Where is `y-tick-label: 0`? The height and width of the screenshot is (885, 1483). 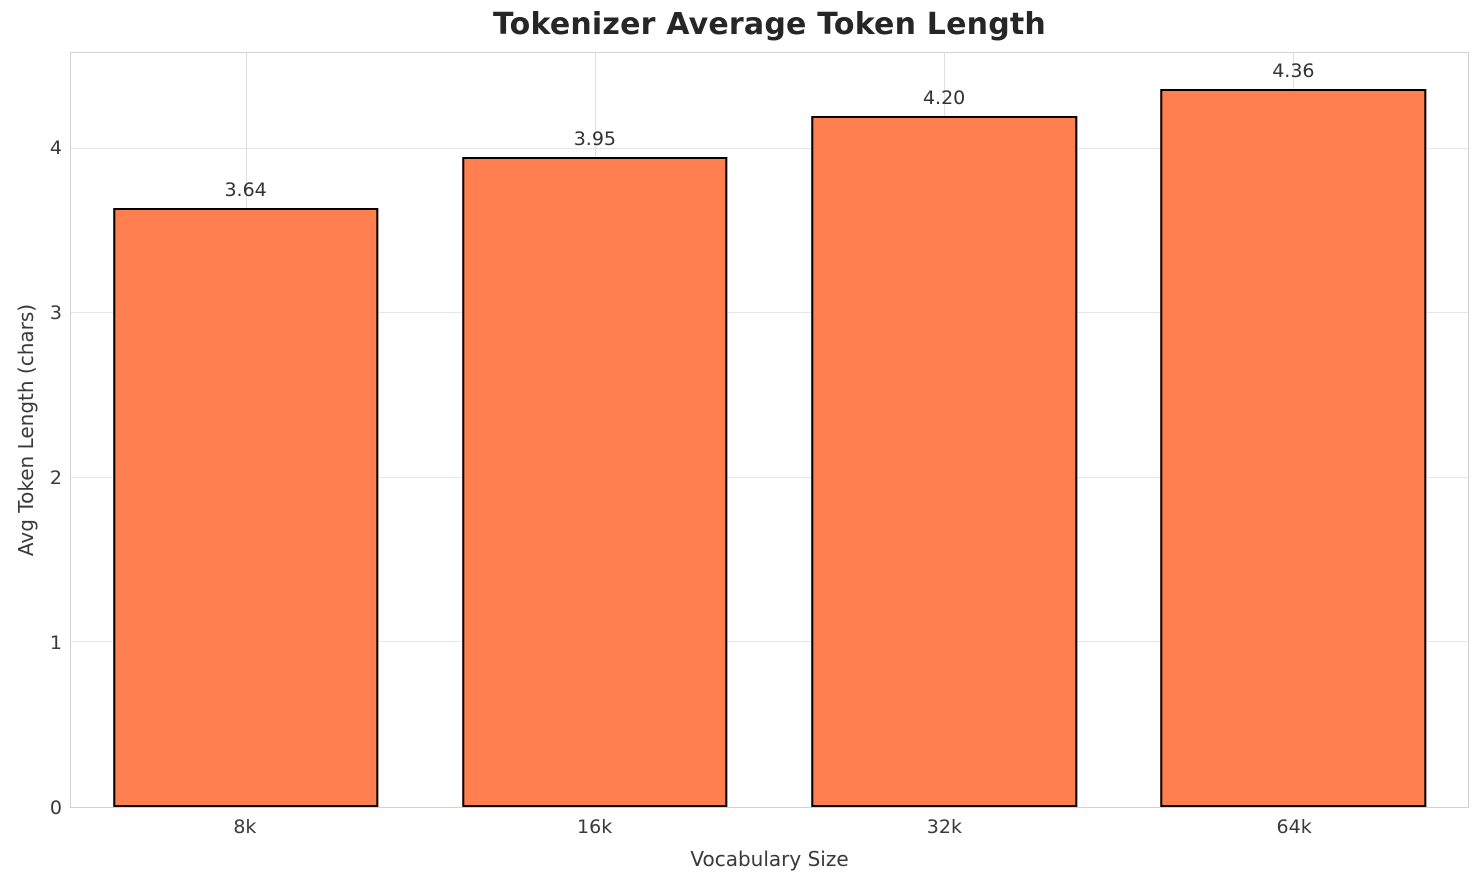 y-tick-label: 0 is located at coordinates (55, 808).